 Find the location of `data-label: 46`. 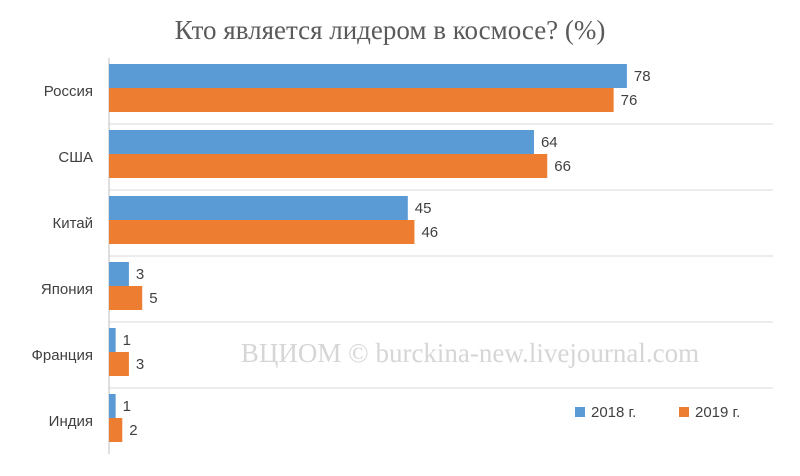

data-label: 46 is located at coordinates (429, 232).